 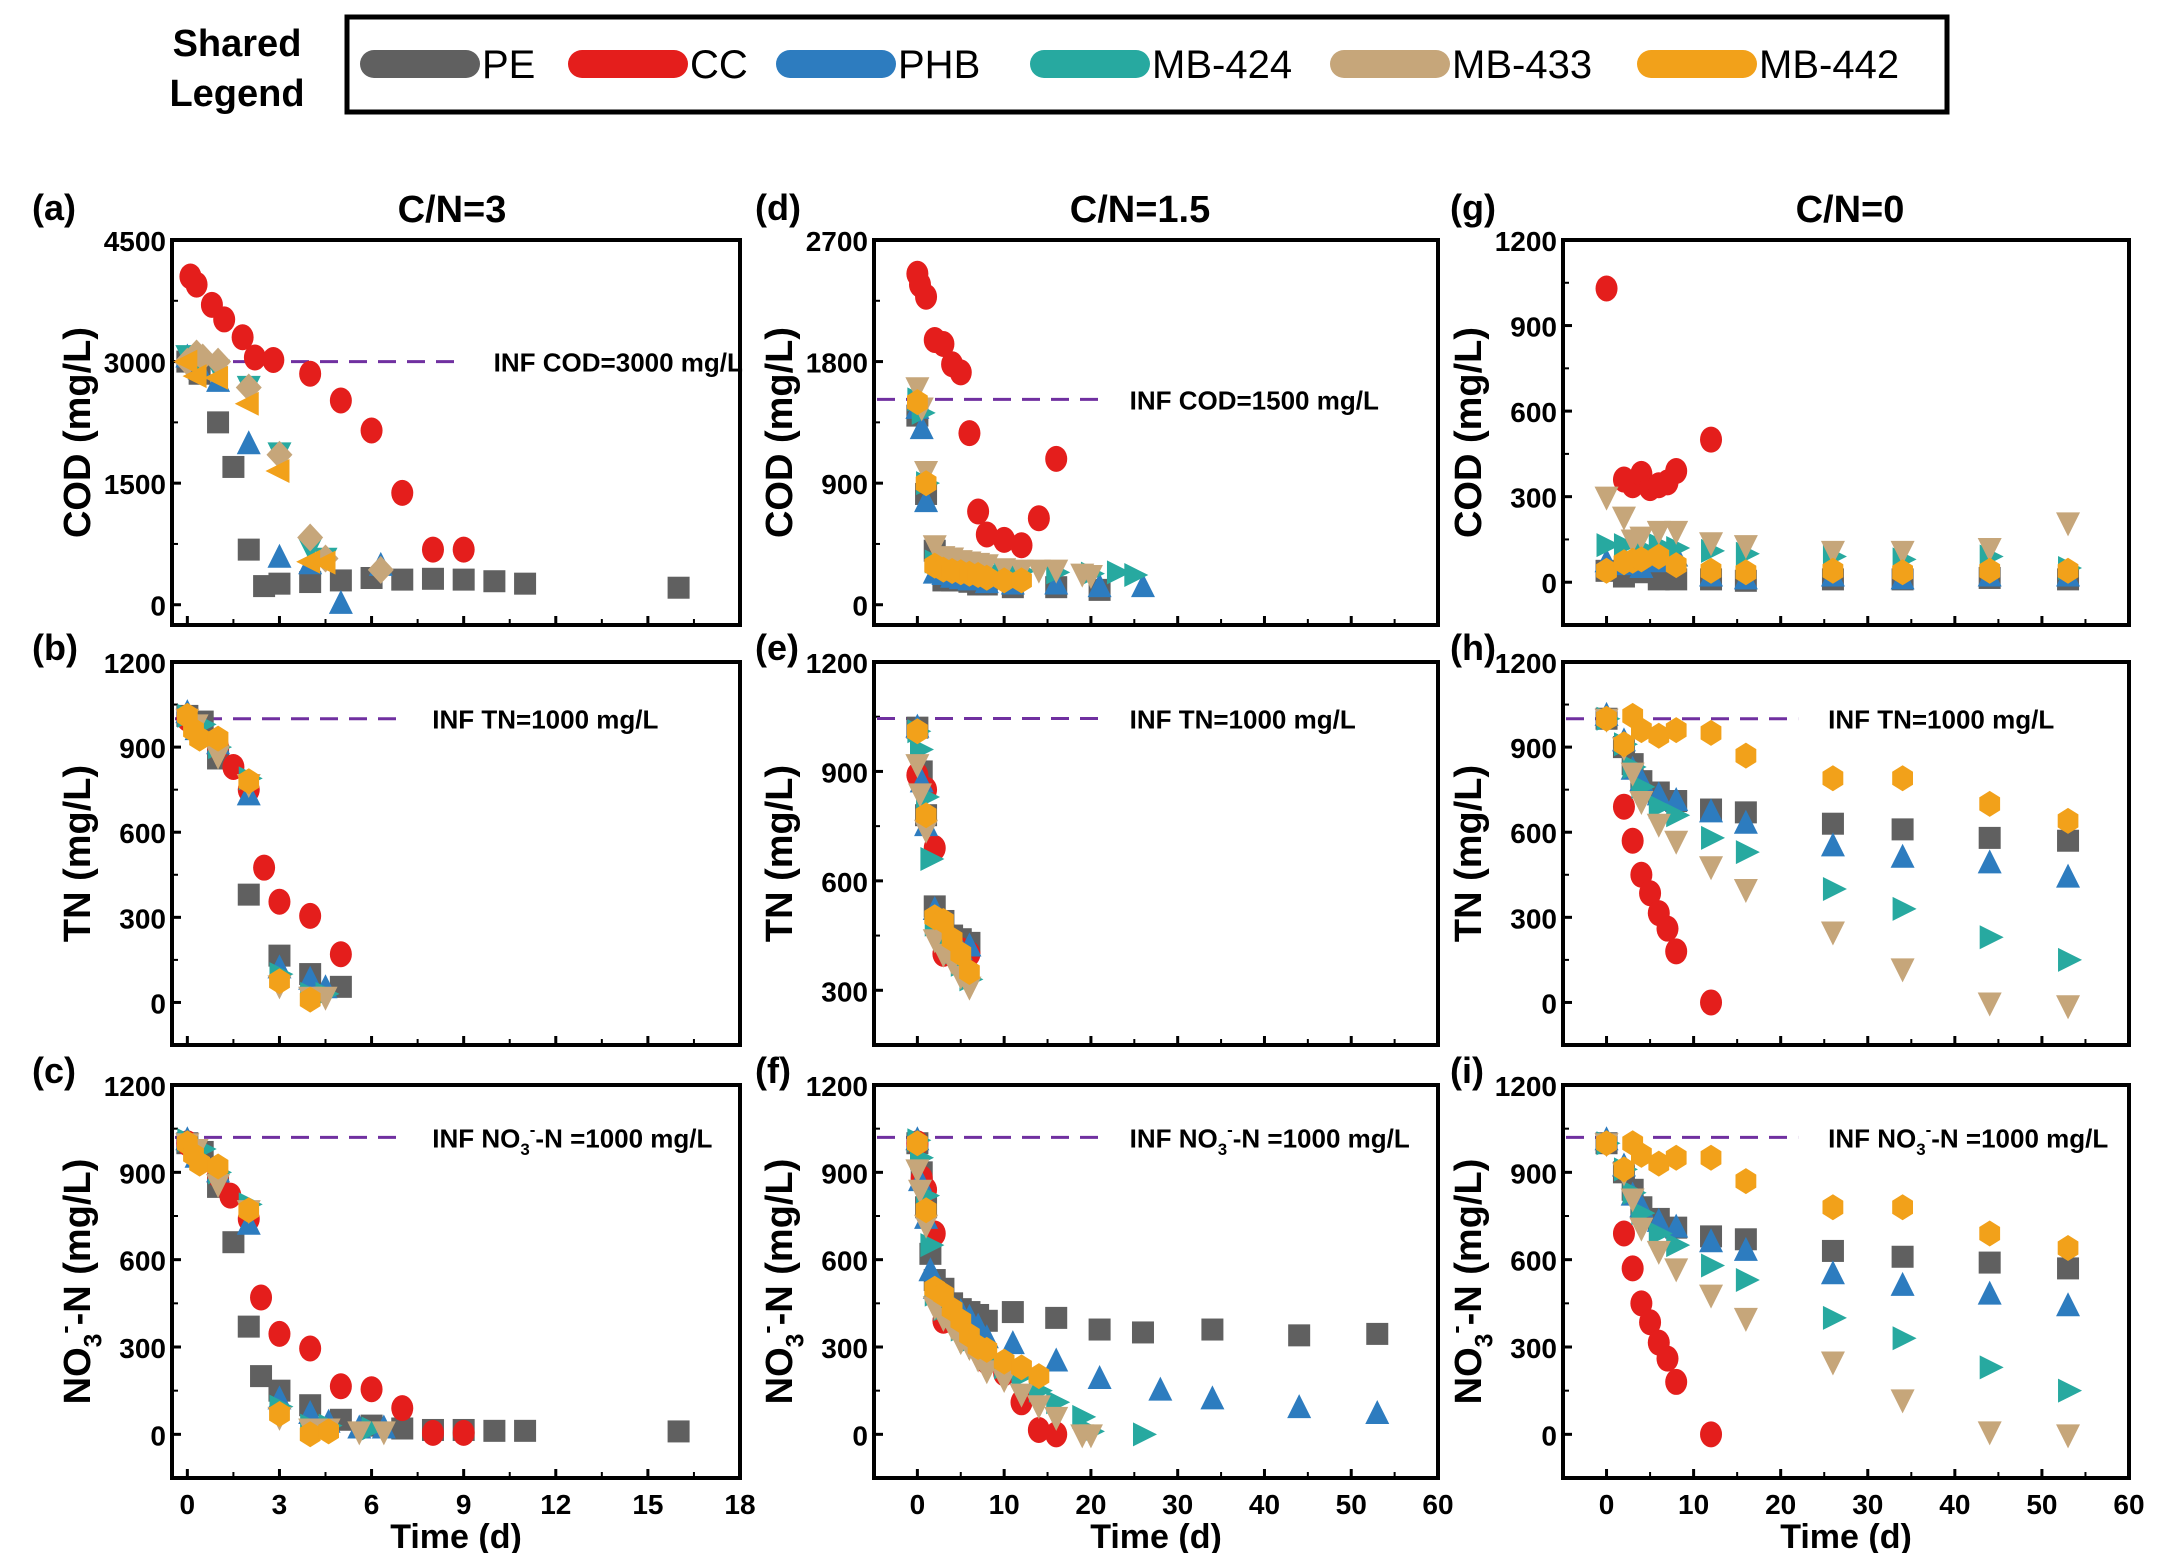 I want to click on legend-entry-phb: PHB, so click(x=878, y=65).